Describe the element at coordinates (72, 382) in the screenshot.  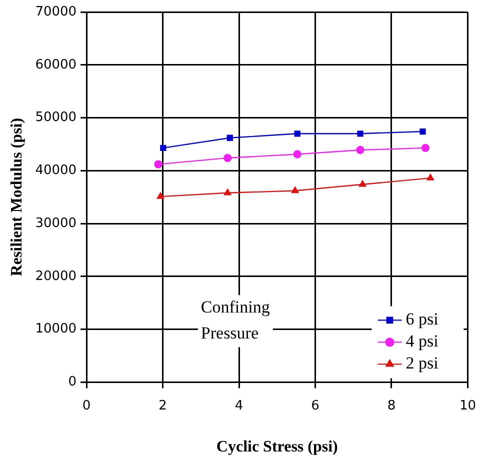
I see `y-tick-label: 0` at that location.